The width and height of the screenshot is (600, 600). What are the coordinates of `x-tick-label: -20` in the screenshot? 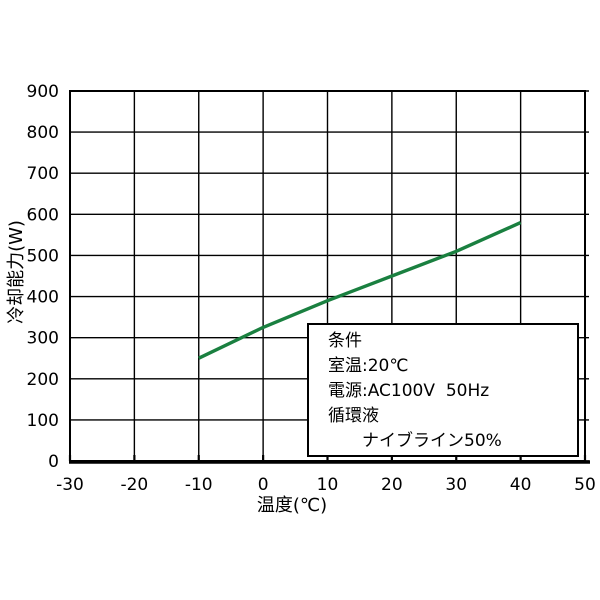 It's located at (134, 485).